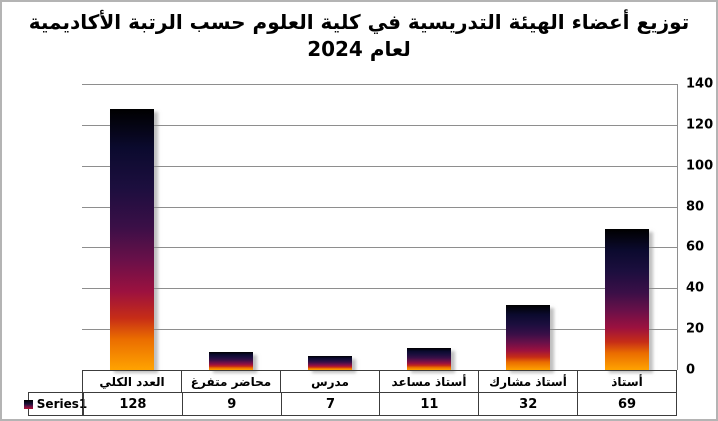  I want to click on legend-cell: Series1, so click(55, 404).